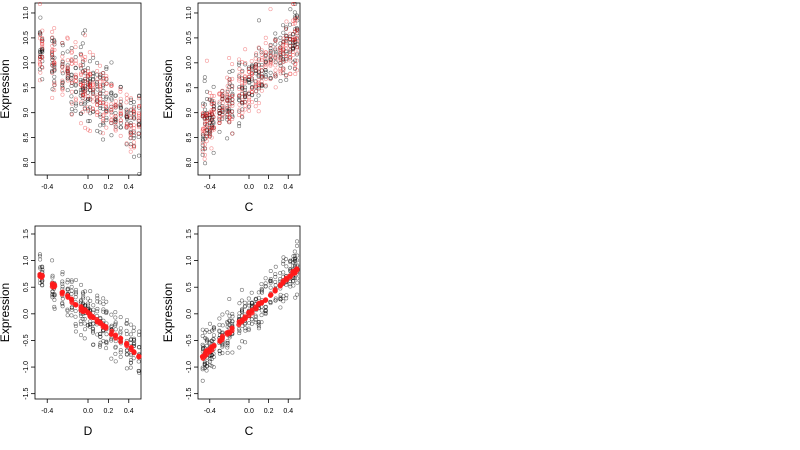  What do you see at coordinates (249, 207) in the screenshot?
I see `x-axis-title: C` at bounding box center [249, 207].